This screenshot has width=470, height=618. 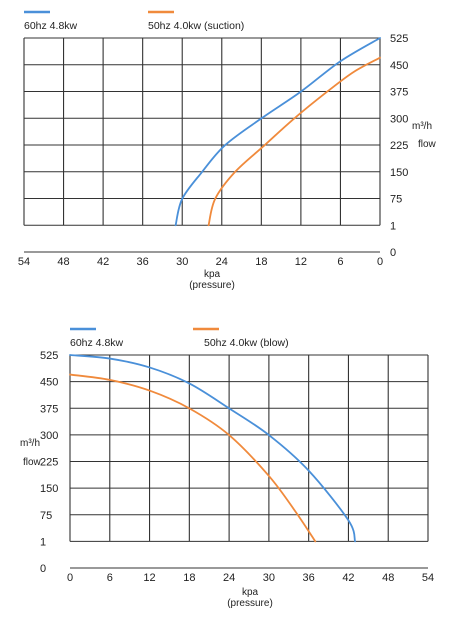 I want to click on series-line-60hz, so click(x=277, y=132).